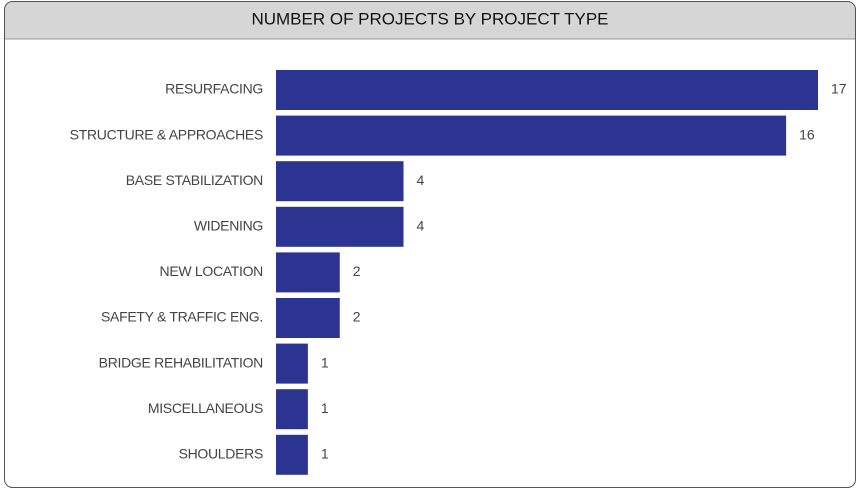  I want to click on header-band, so click(430, 20).